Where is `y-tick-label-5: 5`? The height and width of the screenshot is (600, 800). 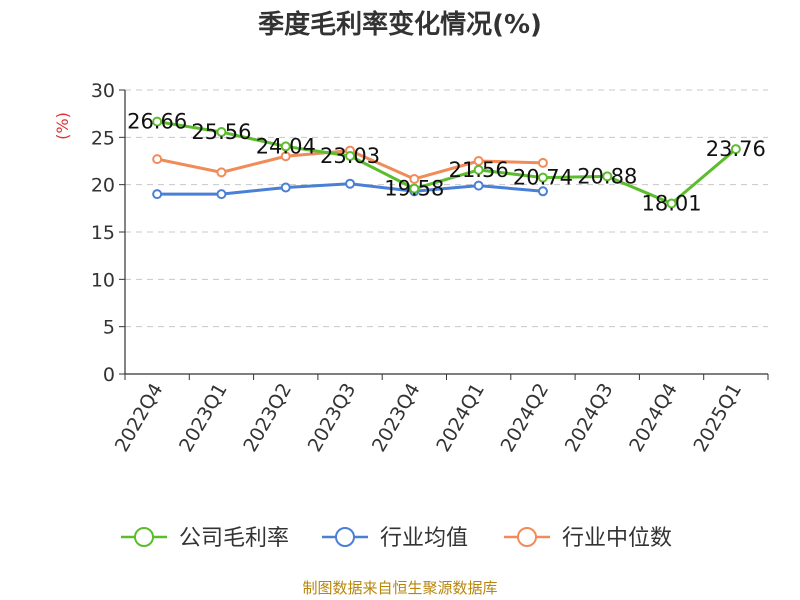 y-tick-label-5: 5 is located at coordinates (109, 328).